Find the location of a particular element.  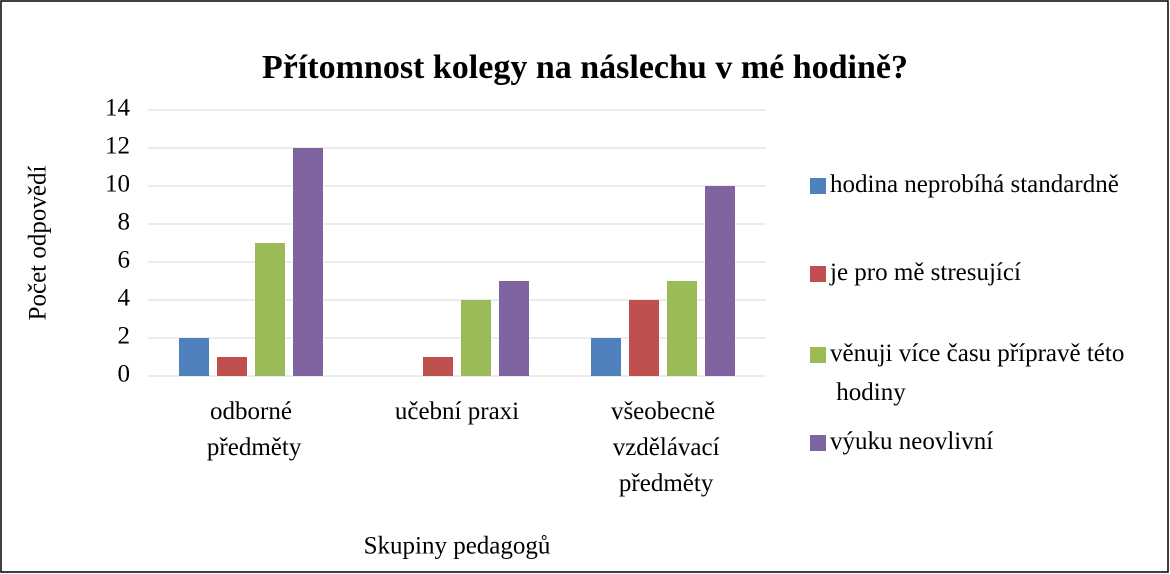

legend-label: výuku neovlivní is located at coordinates (911, 441).